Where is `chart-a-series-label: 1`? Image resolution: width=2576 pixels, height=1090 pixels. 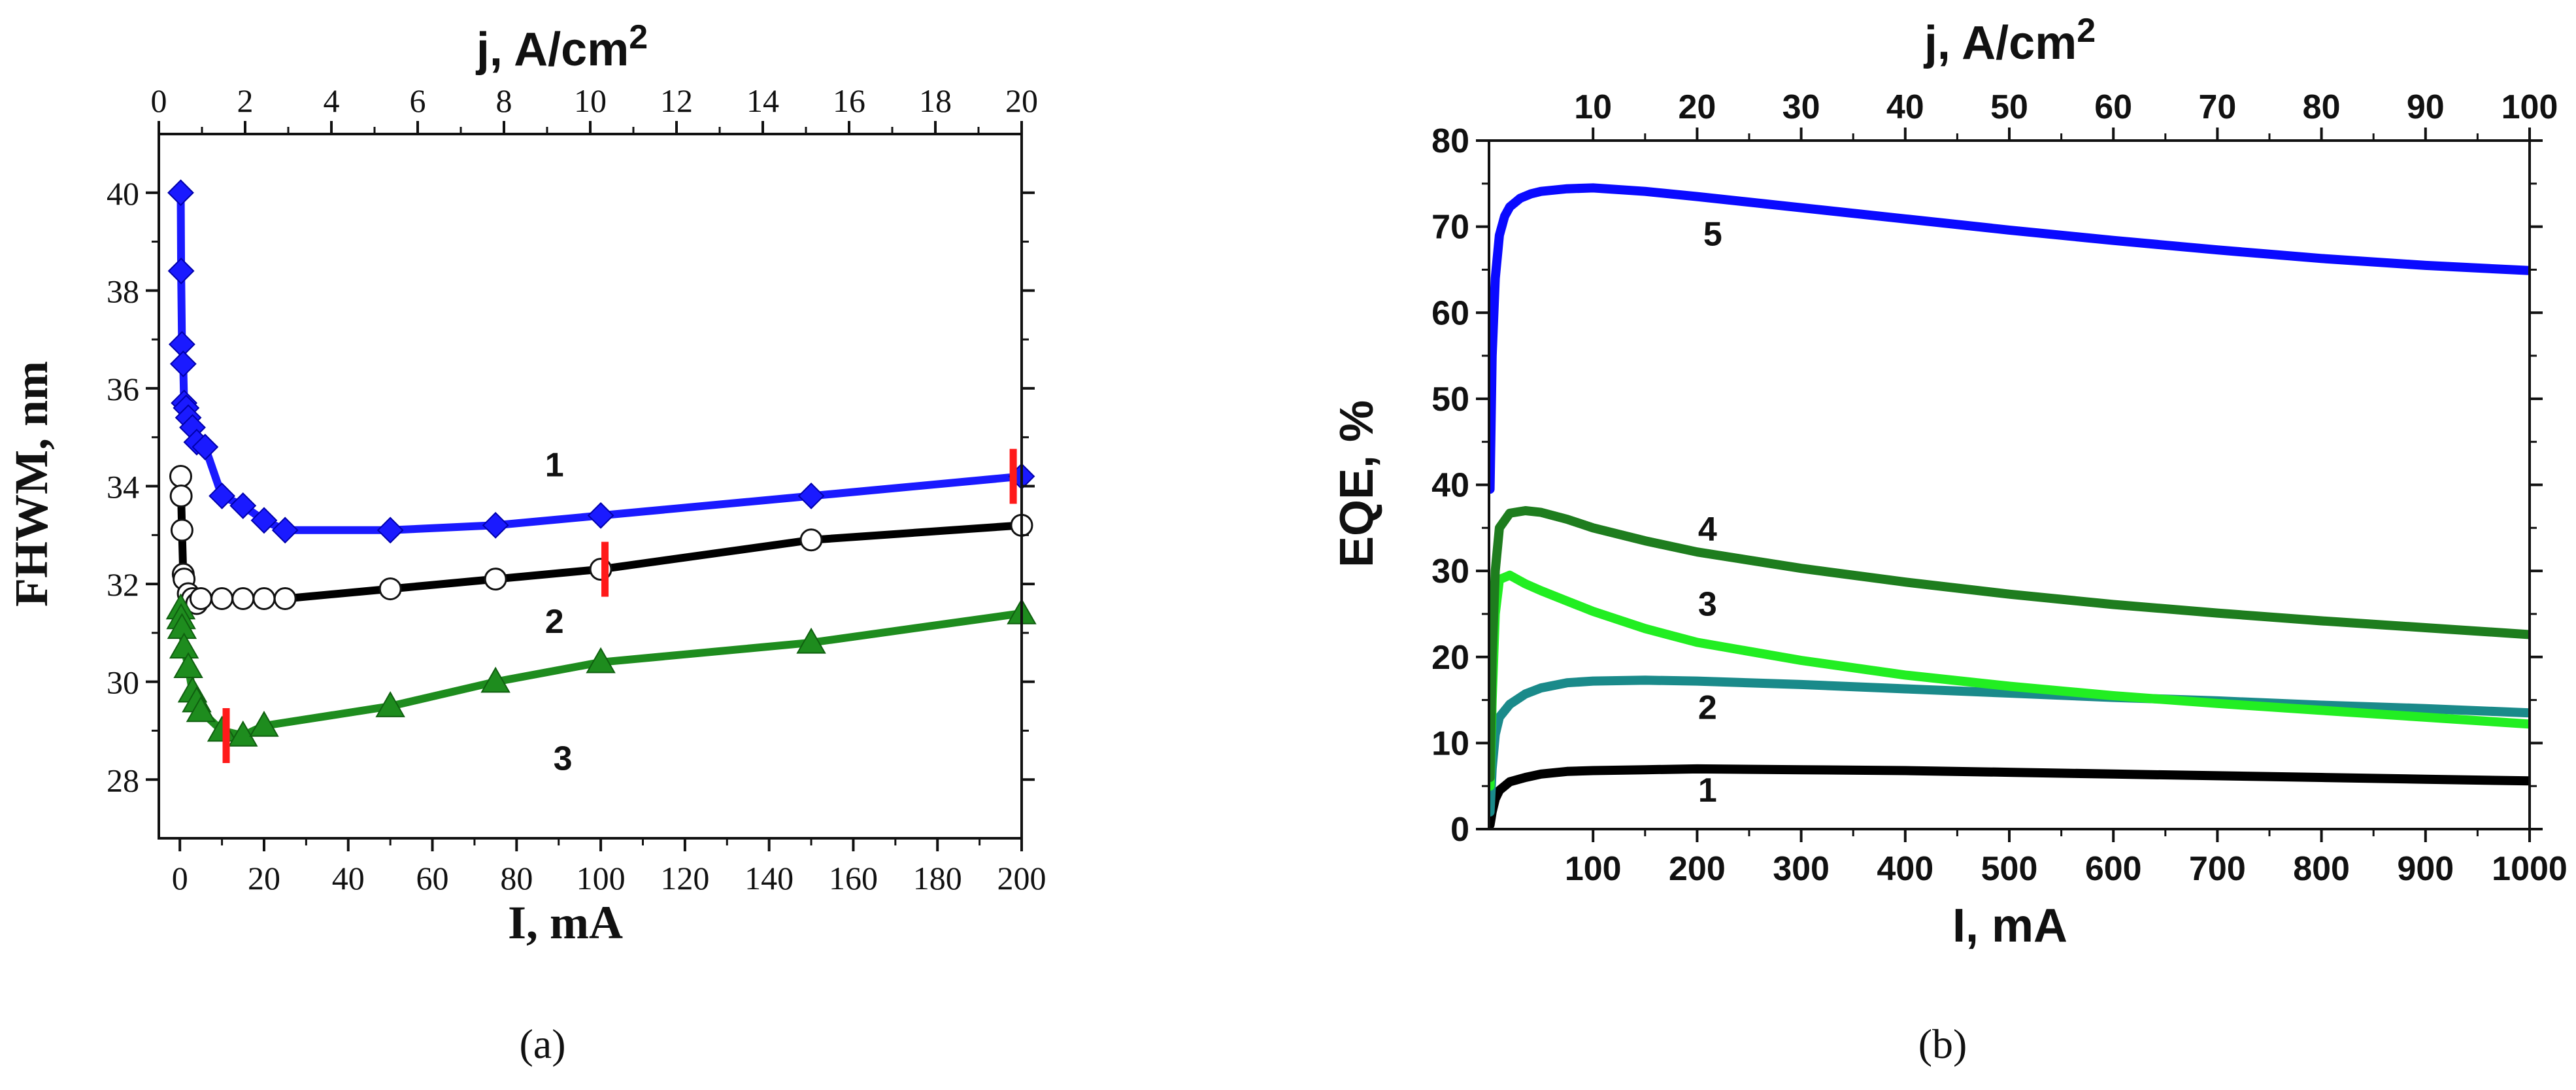 chart-a-series-label: 1 is located at coordinates (555, 466).